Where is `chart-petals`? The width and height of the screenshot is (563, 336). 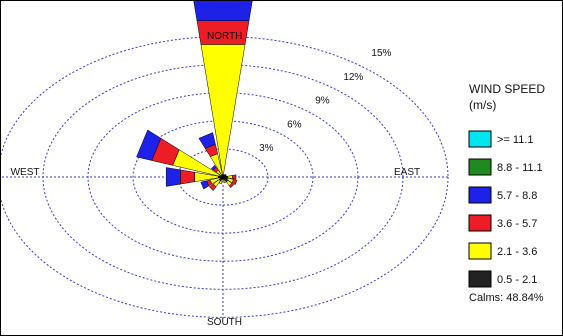
chart-petals is located at coordinates (194, 96).